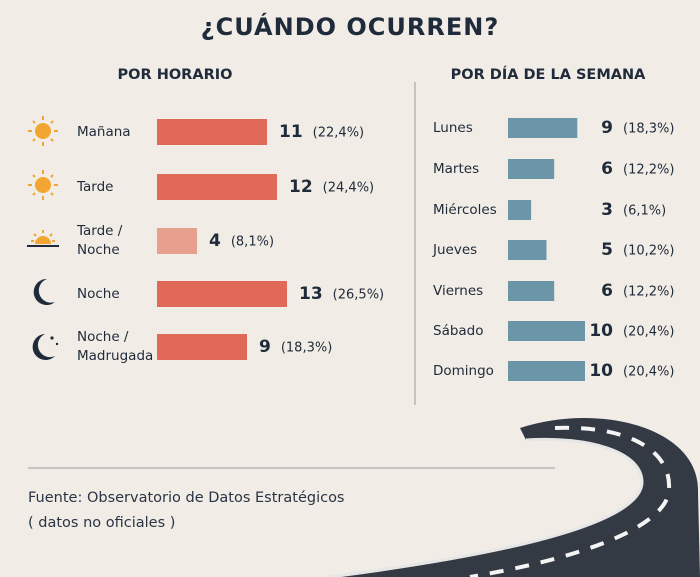  What do you see at coordinates (358, 295) in the screenshot?
I see `percent-label: (26,5%)` at bounding box center [358, 295].